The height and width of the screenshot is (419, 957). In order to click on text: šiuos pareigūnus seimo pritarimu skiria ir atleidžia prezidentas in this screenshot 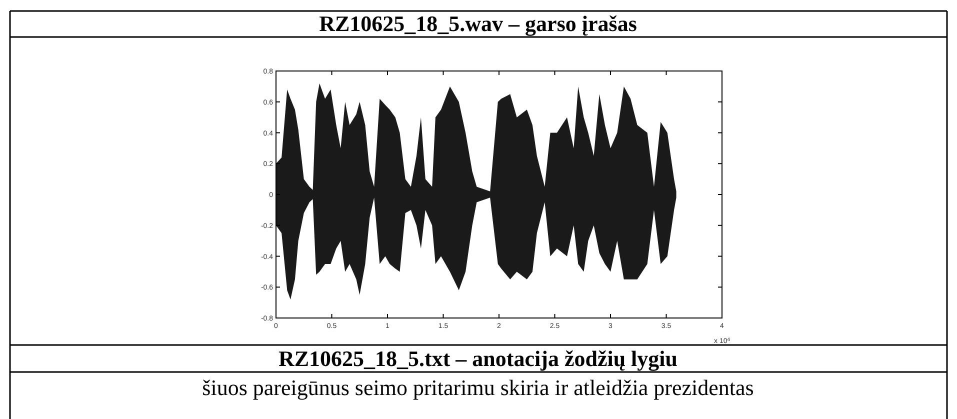, I will do `click(478, 387)`.